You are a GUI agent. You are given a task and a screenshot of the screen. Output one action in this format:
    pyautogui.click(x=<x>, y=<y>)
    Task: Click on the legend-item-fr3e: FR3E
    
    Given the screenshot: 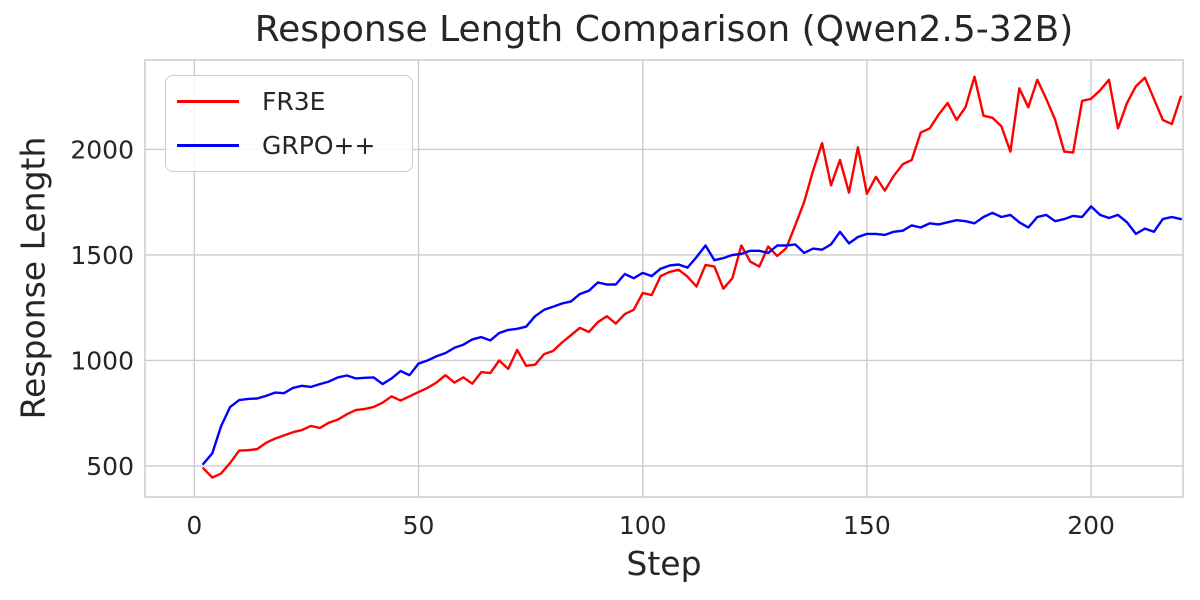 What is the action you would take?
    pyautogui.click(x=289, y=102)
    